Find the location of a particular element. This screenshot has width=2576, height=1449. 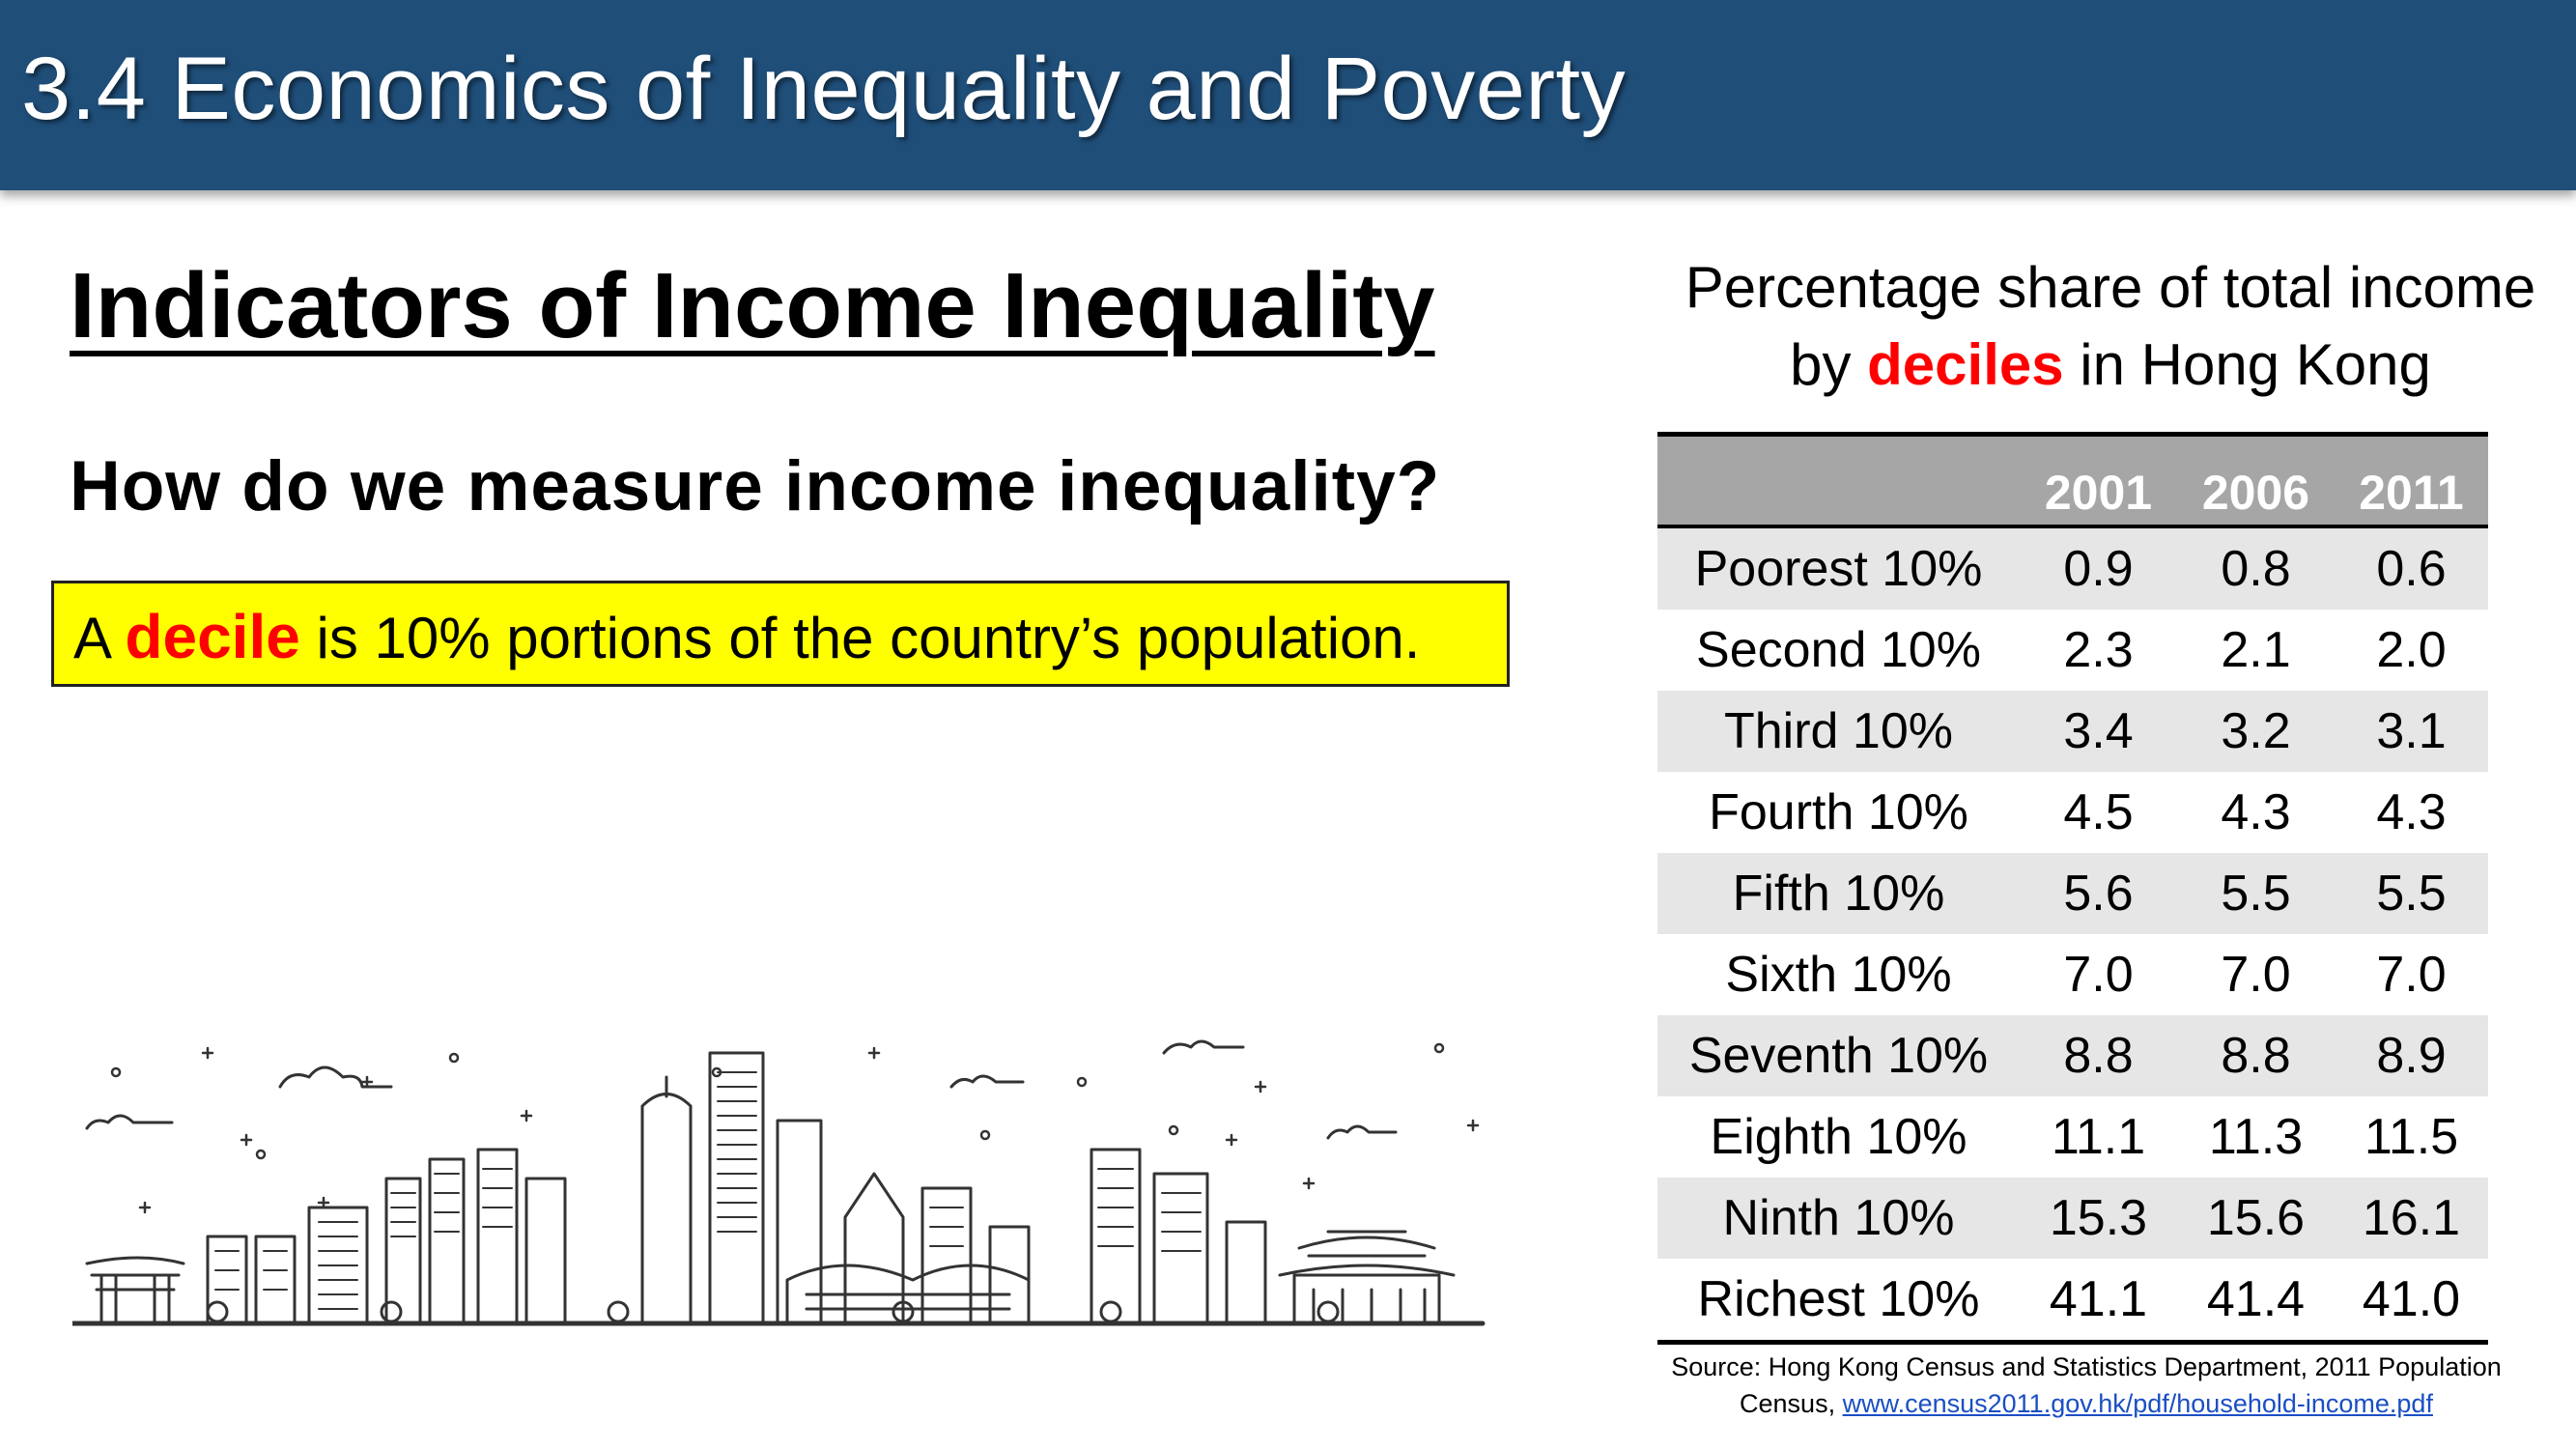

caption-by: by is located at coordinates (1829, 364).